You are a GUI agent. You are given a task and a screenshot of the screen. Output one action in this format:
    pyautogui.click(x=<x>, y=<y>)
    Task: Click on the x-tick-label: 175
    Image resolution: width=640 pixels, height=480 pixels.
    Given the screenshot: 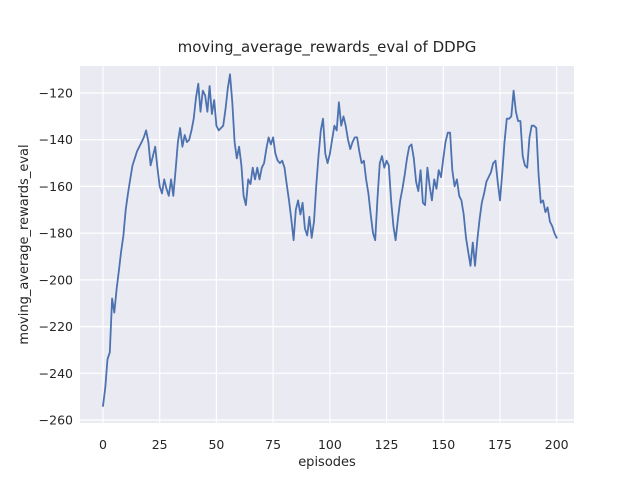 What is the action you would take?
    pyautogui.click(x=500, y=444)
    